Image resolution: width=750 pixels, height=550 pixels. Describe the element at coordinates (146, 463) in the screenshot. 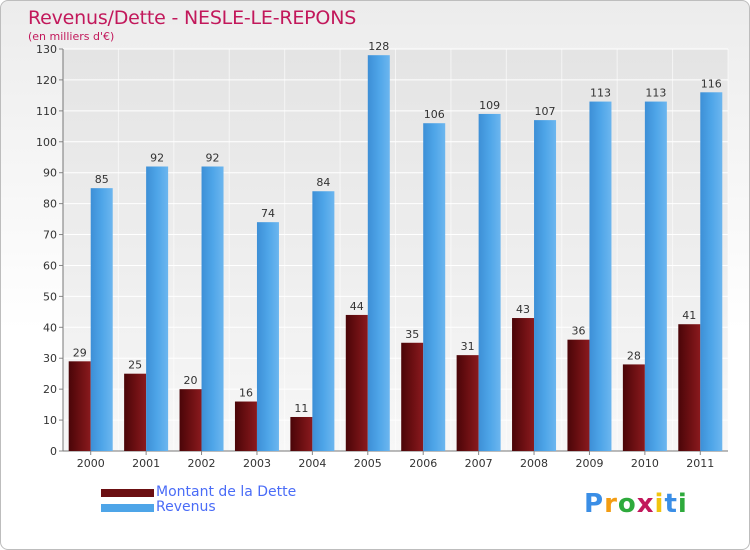

I see `x-tick-label: 2001` at that location.